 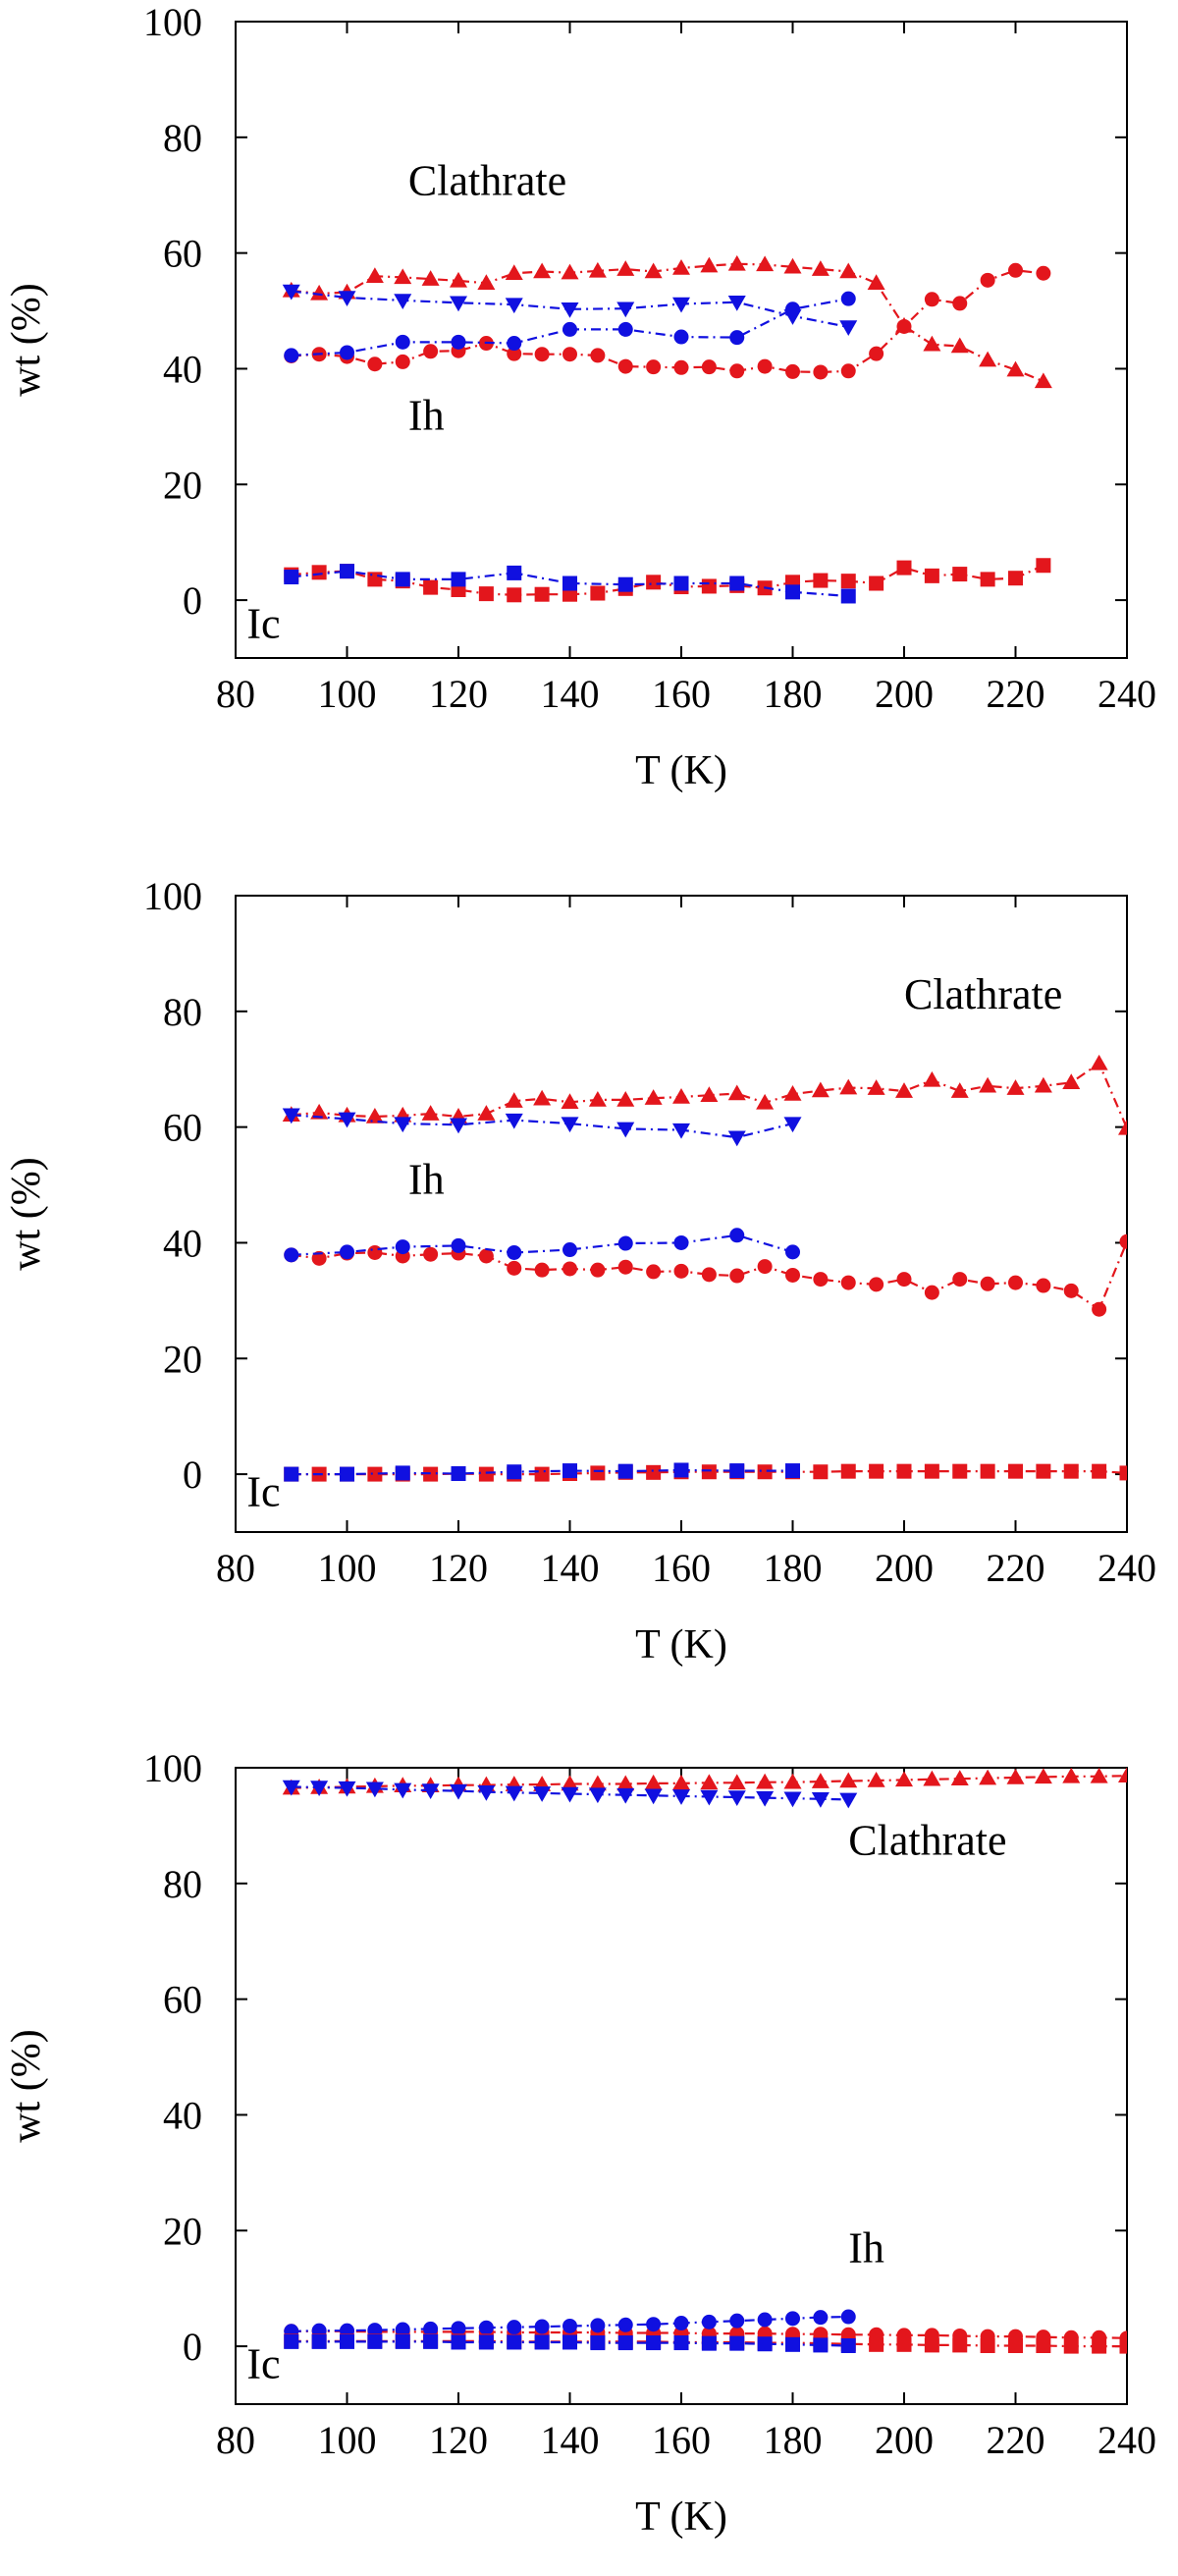 I want to click on series-line-ic-blue, so click(x=570, y=584).